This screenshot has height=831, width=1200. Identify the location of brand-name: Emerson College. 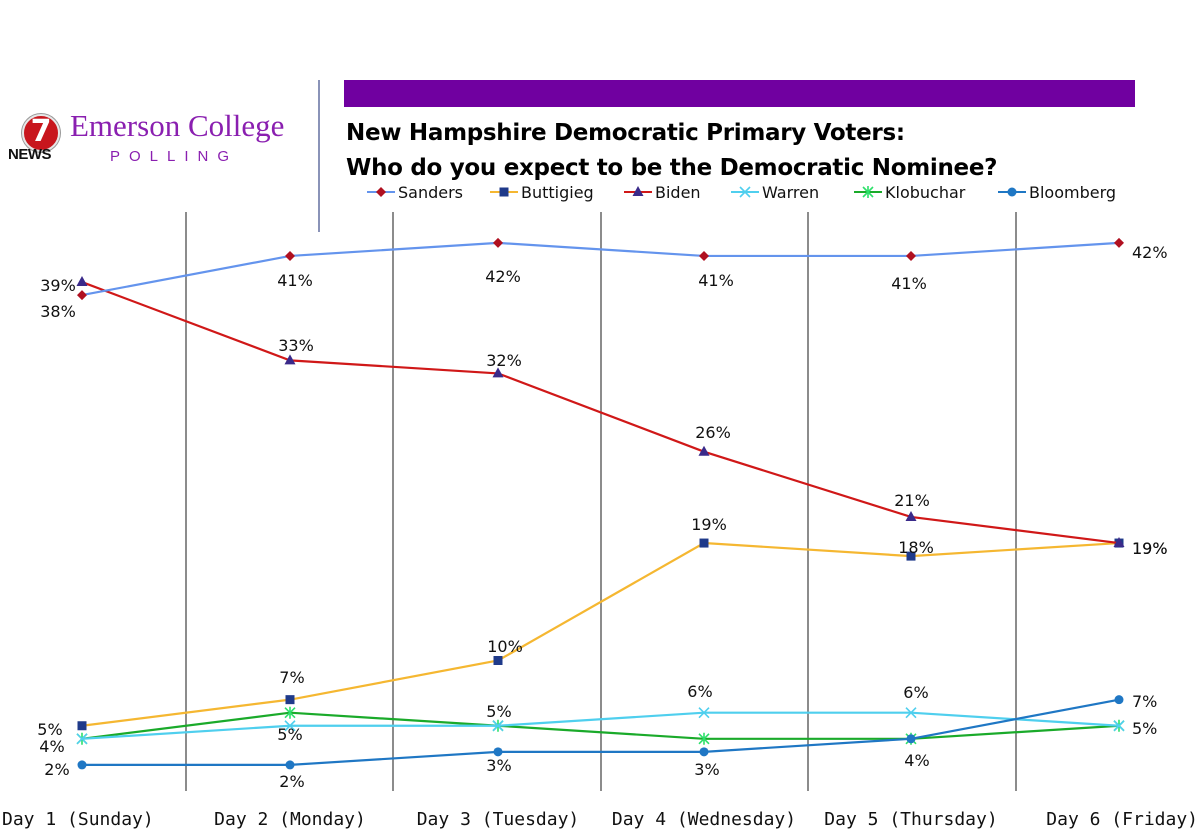
(177, 125).